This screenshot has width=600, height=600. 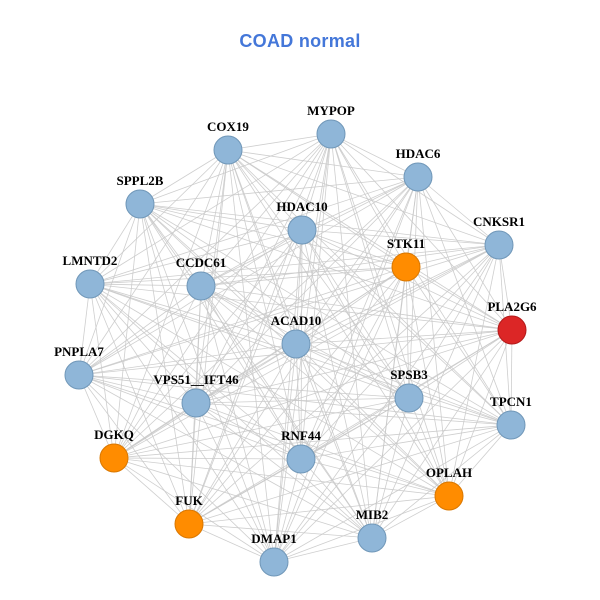 I want to click on node-SPPL2B, so click(x=140, y=204).